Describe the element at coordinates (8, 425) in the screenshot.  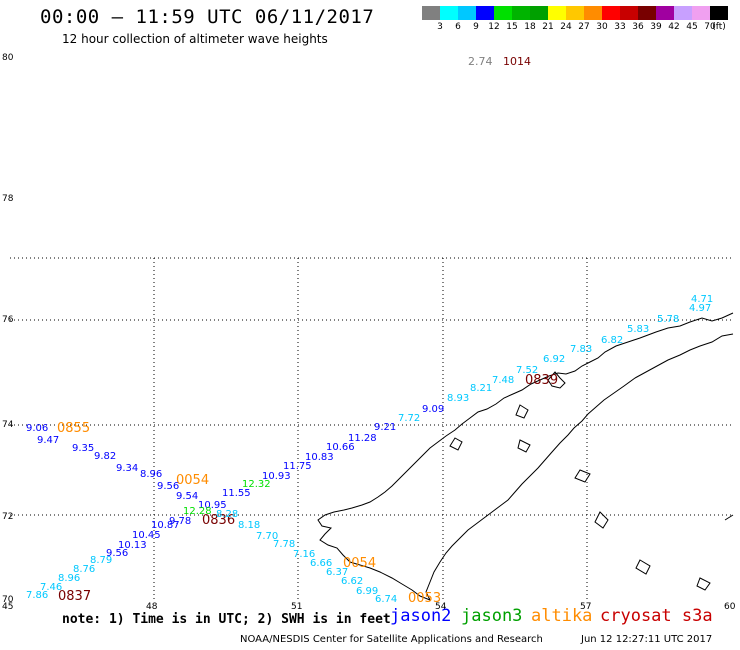
I see `latitude-label: 74` at that location.